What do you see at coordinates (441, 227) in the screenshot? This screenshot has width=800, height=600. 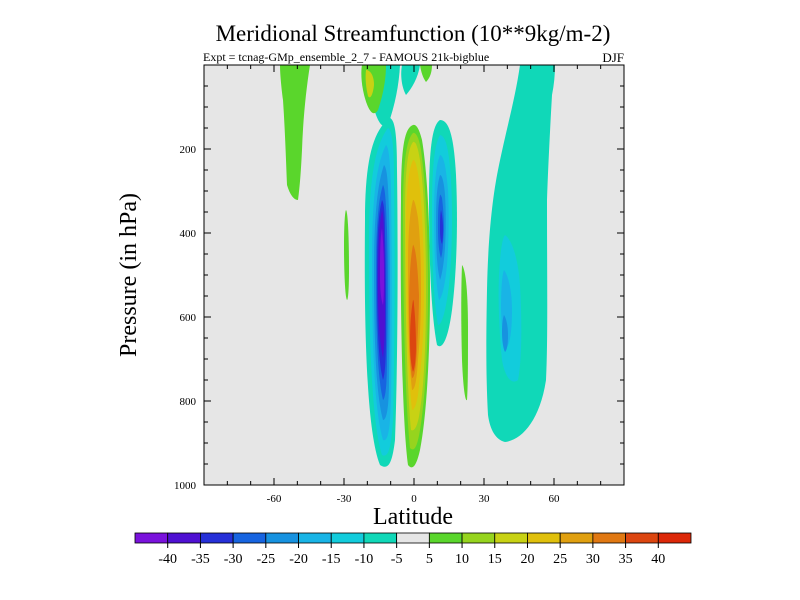 I see `contour-level--30-northern` at bounding box center [441, 227].